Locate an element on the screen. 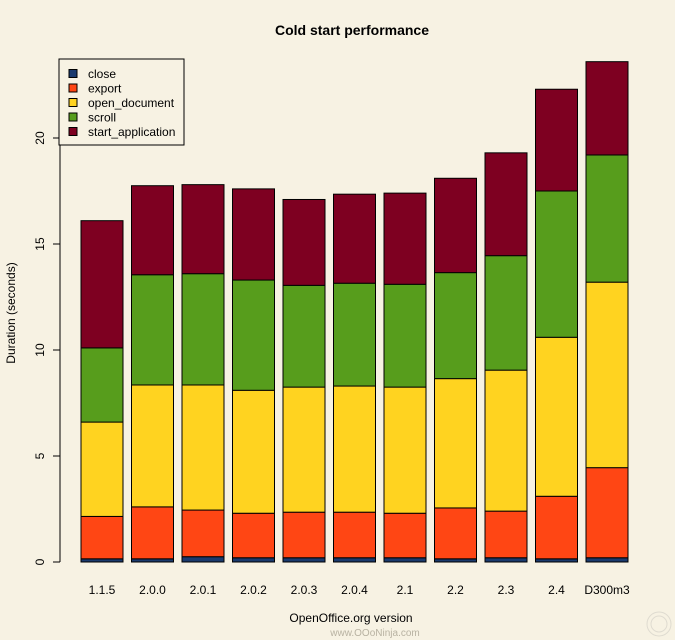 The width and height of the screenshot is (675, 640). legend-swatch-start_application is located at coordinates (73, 131).